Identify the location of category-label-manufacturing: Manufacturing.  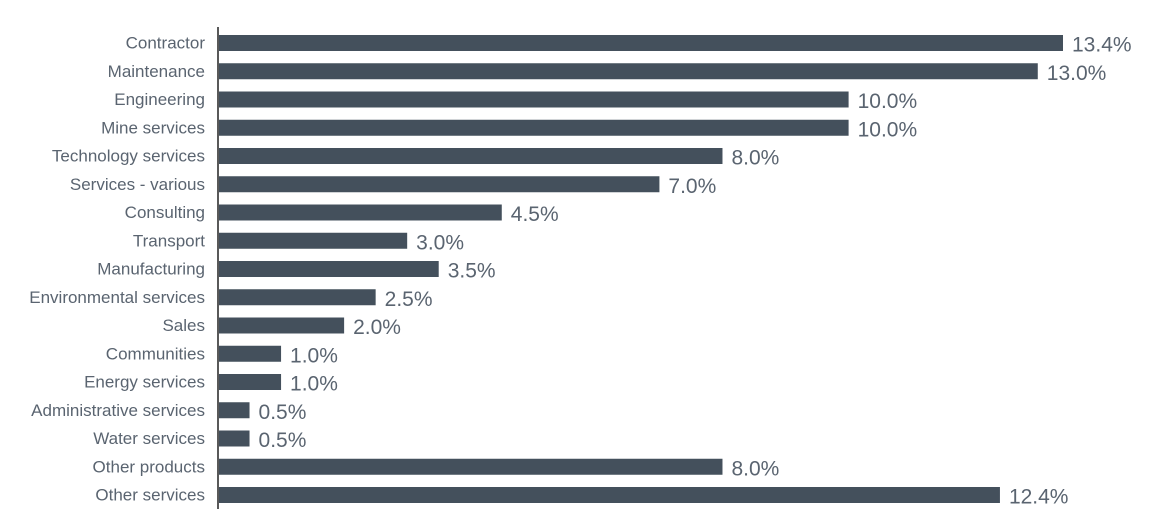
(151, 269).